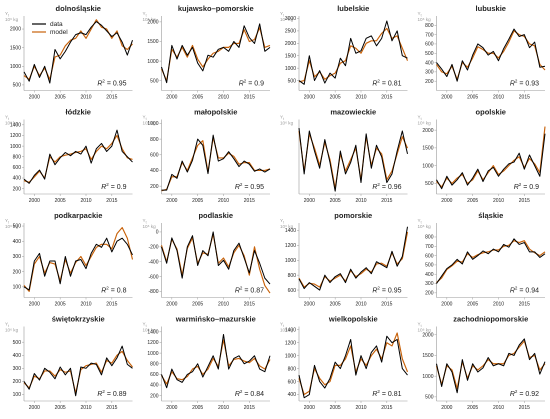  Describe the element at coordinates (532, 291) in the screenshot. I see `r2-number: 0.94` at that location.